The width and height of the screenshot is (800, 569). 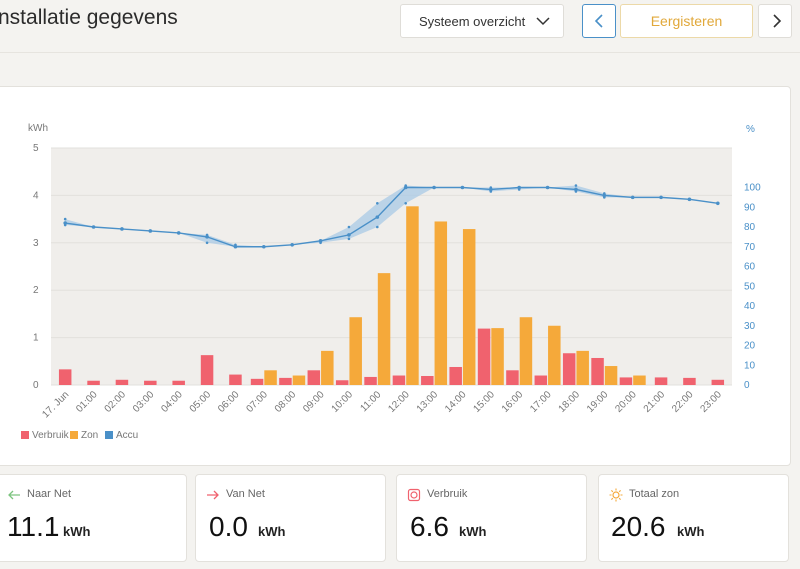 I want to click on x-tick-label: 07:00, so click(x=257, y=402).